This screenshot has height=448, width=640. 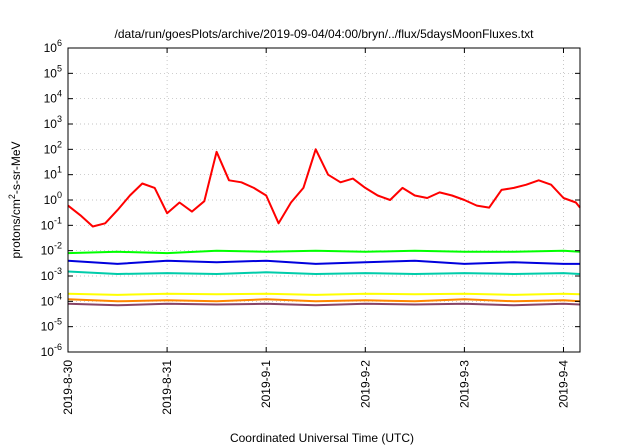 What do you see at coordinates (53, 71) in the screenshot?
I see `y-tick-label: 10⁵` at bounding box center [53, 71].